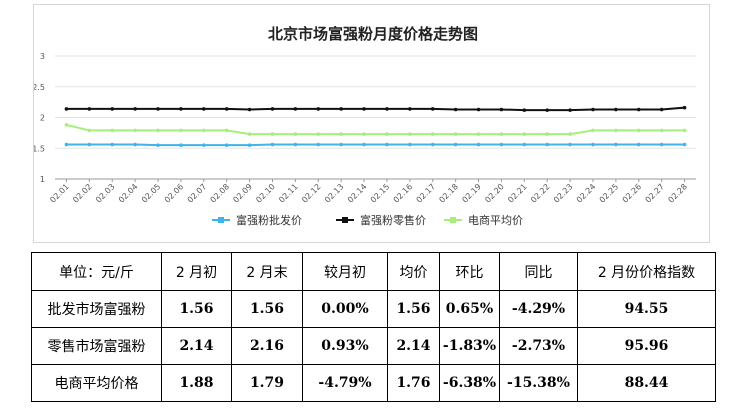 The image size is (746, 412). What do you see at coordinates (448, 193) in the screenshot?
I see `x-tick-label: 02.18` at bounding box center [448, 193].